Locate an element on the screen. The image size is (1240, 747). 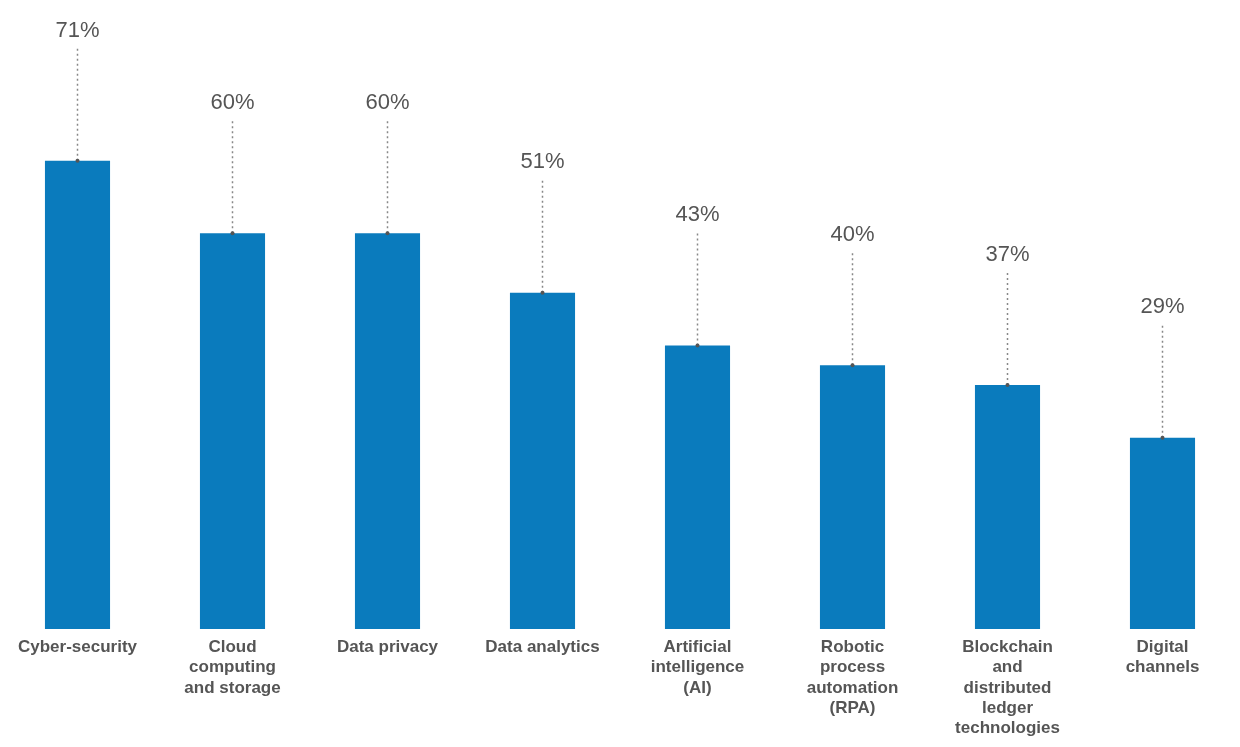
x-tick-label: Data privacy is located at coordinates (387, 646).